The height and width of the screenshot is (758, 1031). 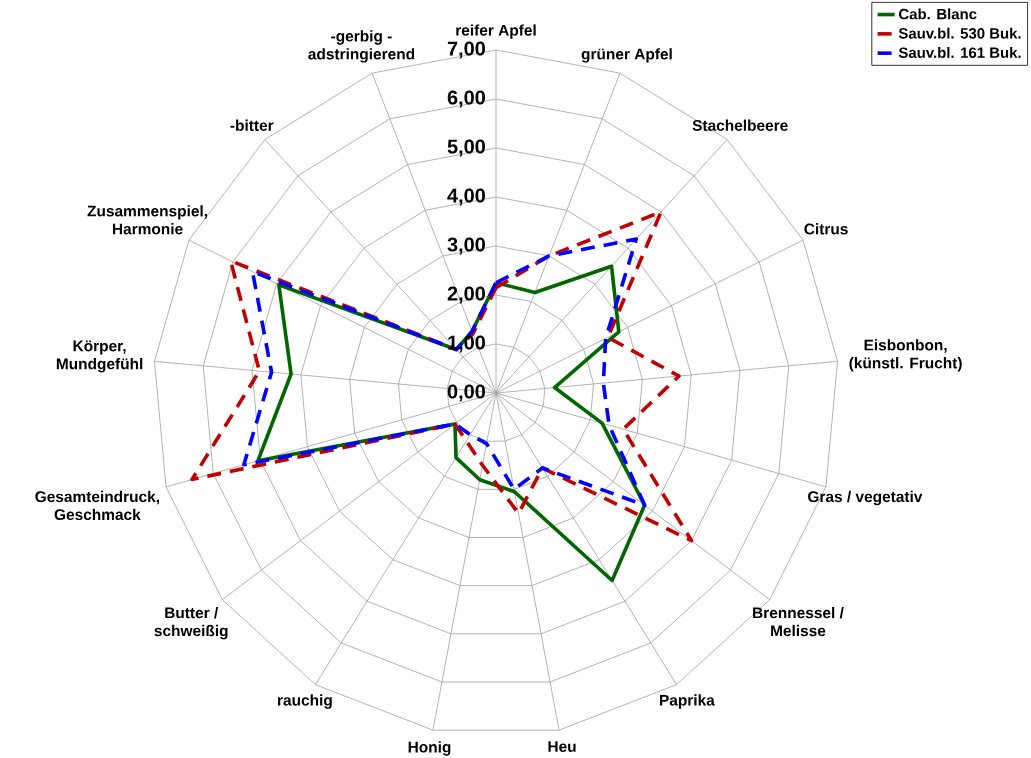 What do you see at coordinates (905, 355) in the screenshot?
I see `spoke-label: Eisbonbon, (künstl. Frucht)` at bounding box center [905, 355].